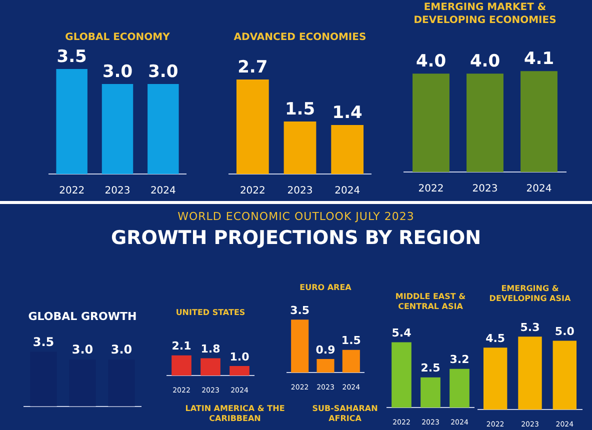 The height and width of the screenshot is (430, 592). What do you see at coordinates (117, 38) in the screenshot?
I see `chart-title: GLOBAL ECONOMY` at bounding box center [117, 38].